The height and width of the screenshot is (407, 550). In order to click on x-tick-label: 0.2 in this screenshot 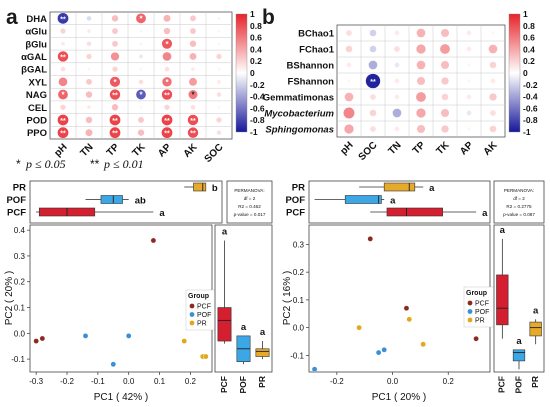, I will do `click(191, 381)`.